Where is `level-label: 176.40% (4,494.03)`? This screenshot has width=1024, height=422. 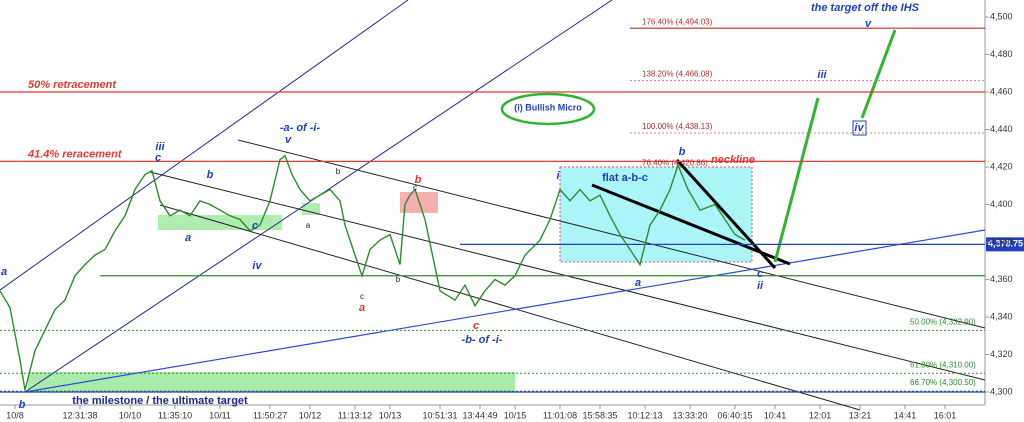 level-label: 176.40% (4,494.03) is located at coordinates (677, 21).